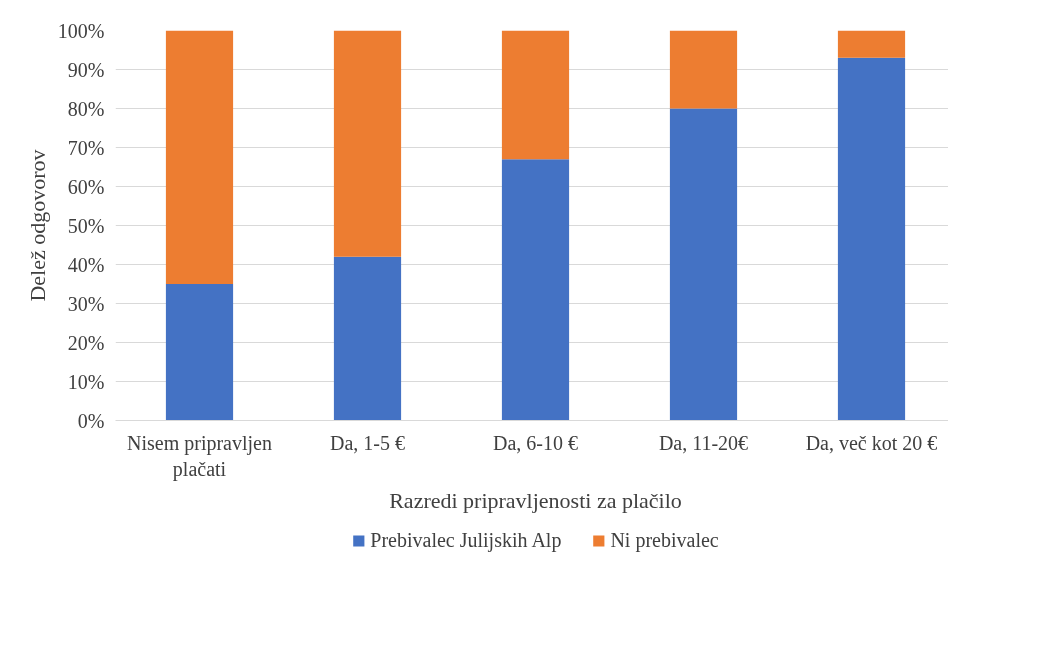 Image resolution: width=1043 pixels, height=662 pixels. Describe the element at coordinates (871, 442) in the screenshot. I see `x-tick-label: Da, več kot 20 €` at that location.